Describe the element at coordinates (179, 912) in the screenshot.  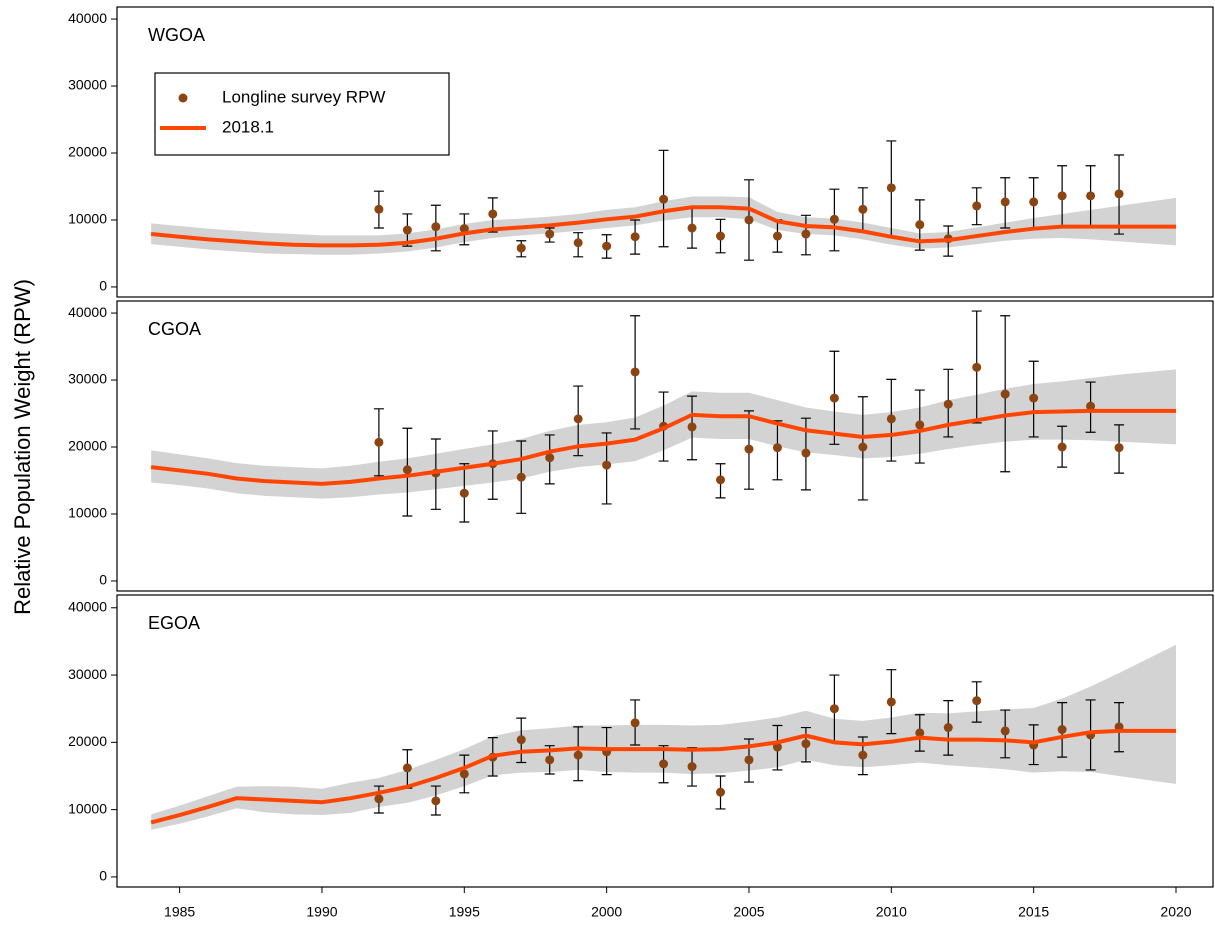
I see `x-tick-label: 1985` at that location.